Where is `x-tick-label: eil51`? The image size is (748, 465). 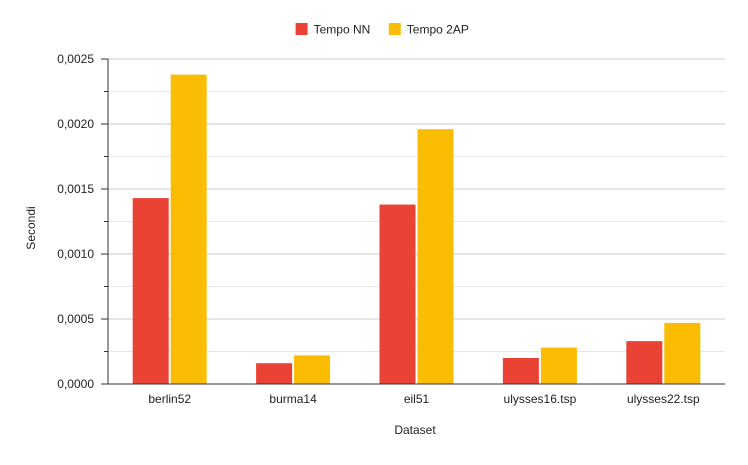 x-tick-label: eil51 is located at coordinates (417, 399).